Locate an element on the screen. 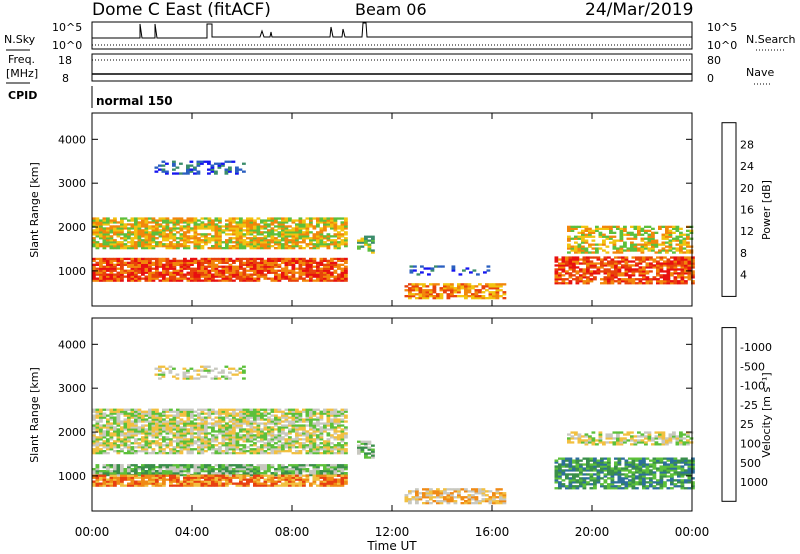  power-ytick-label: 3000 is located at coordinates (72, 183).